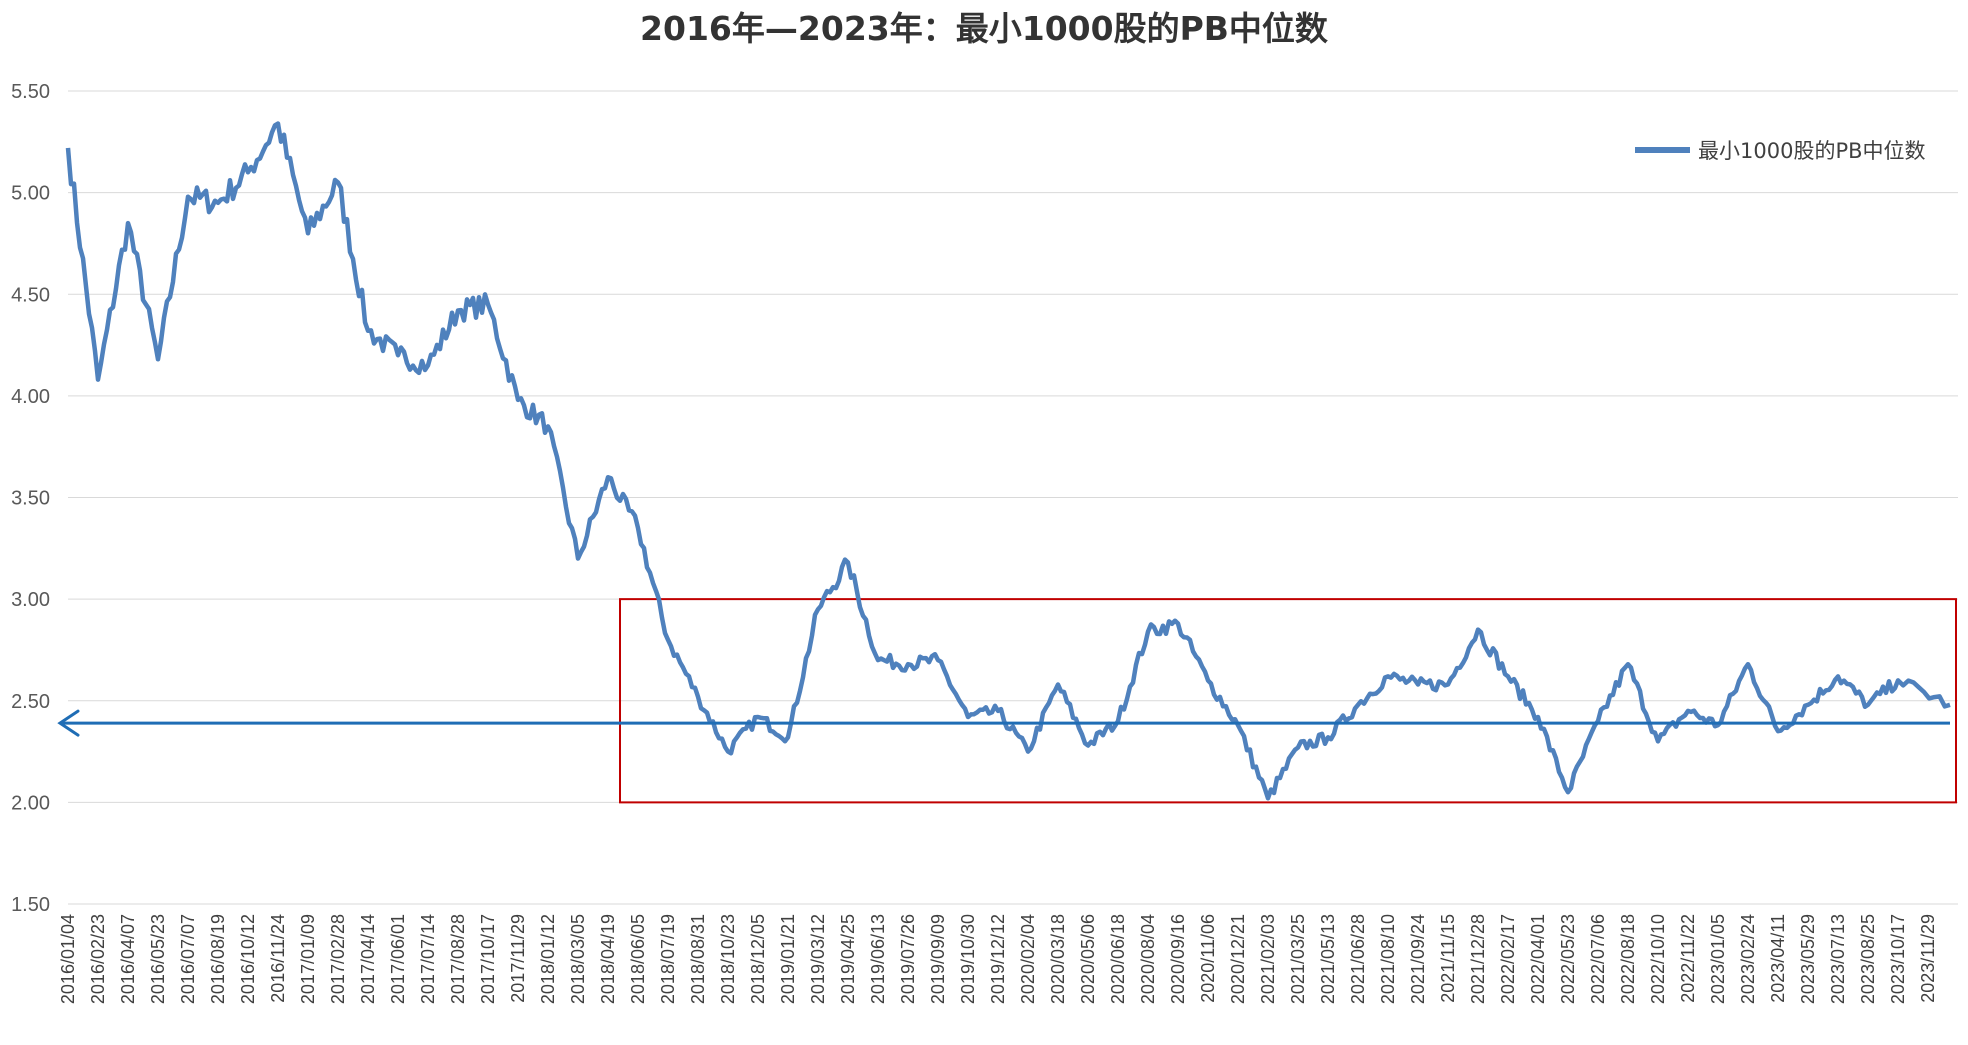  What do you see at coordinates (1928, 958) in the screenshot?
I see `x-tick-label: 2023/11/29` at bounding box center [1928, 958].